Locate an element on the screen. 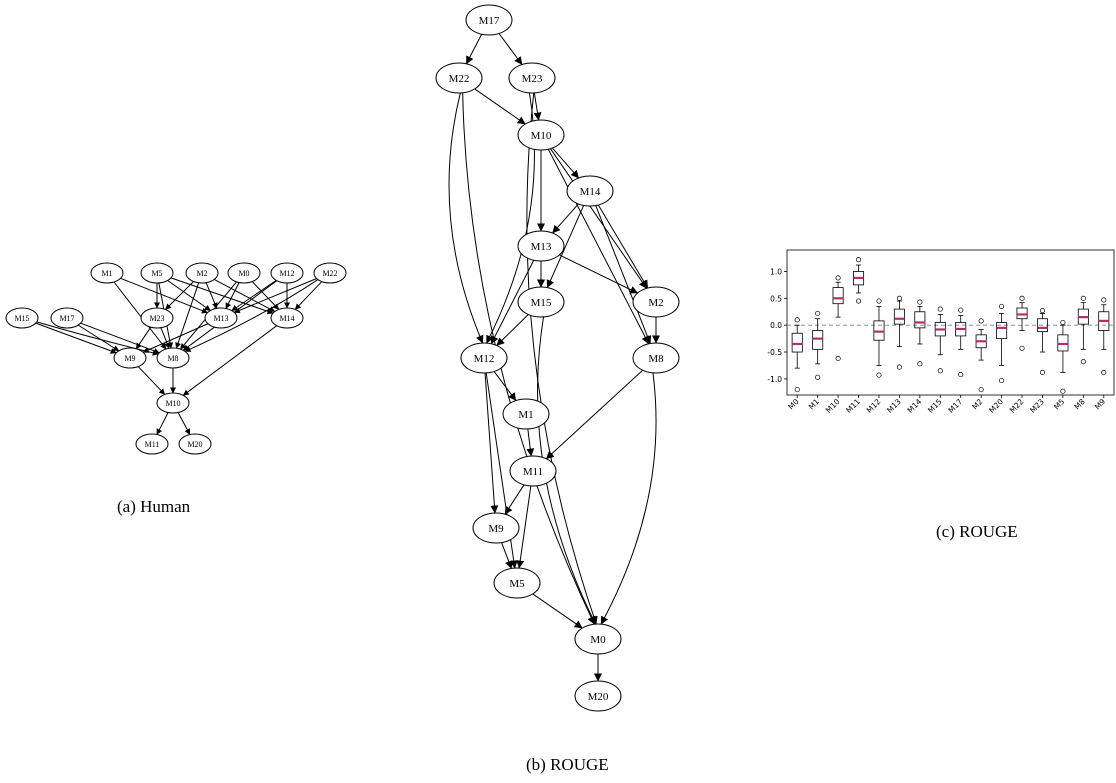 This screenshot has width=1116, height=783. human-node-label: M20 is located at coordinates (194, 444).